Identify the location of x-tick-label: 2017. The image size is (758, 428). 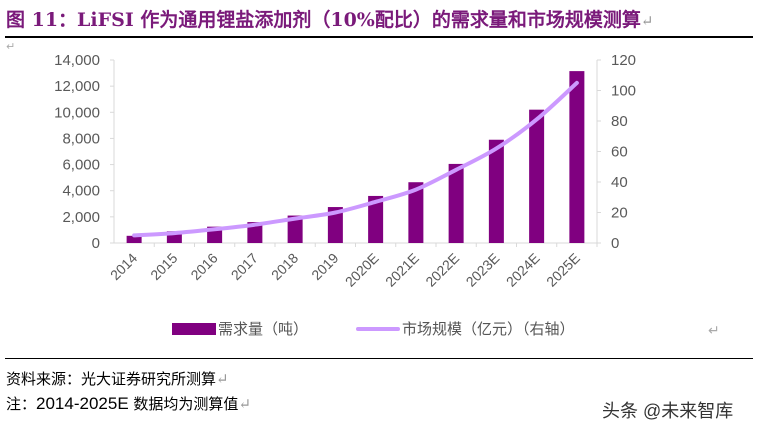
(244, 266).